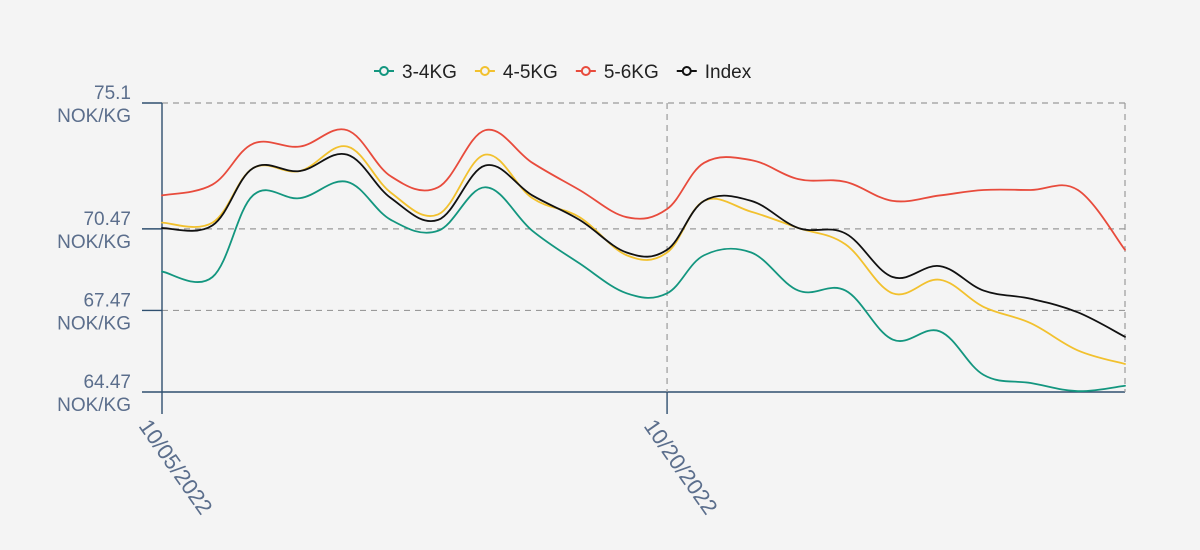 The height and width of the screenshot is (550, 1200). What do you see at coordinates (107, 219) in the screenshot?
I see `y-tick-label: 70.47` at bounding box center [107, 219].